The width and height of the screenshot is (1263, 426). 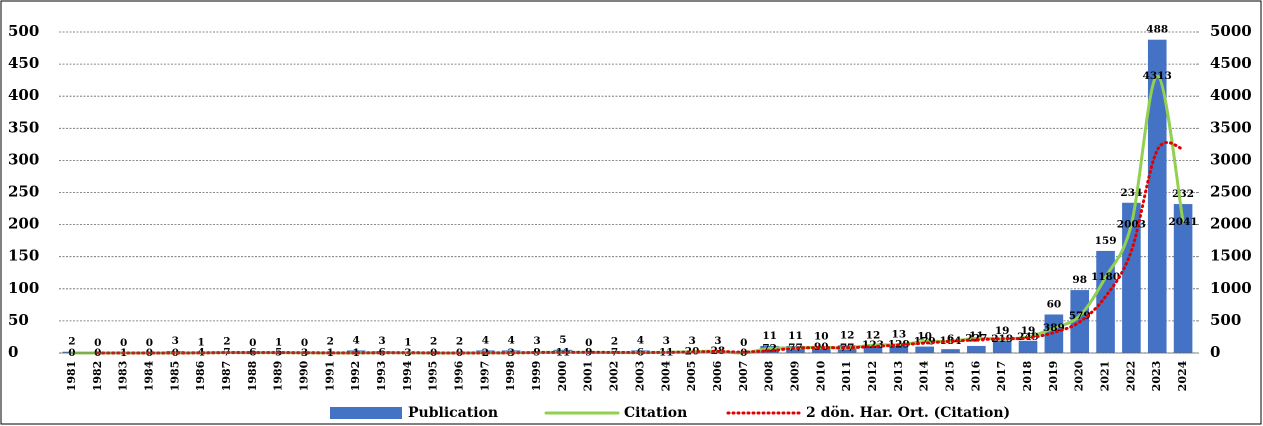 I want to click on legend-label: 2 dön. Har. Ort. (Citation), so click(x=908, y=413).